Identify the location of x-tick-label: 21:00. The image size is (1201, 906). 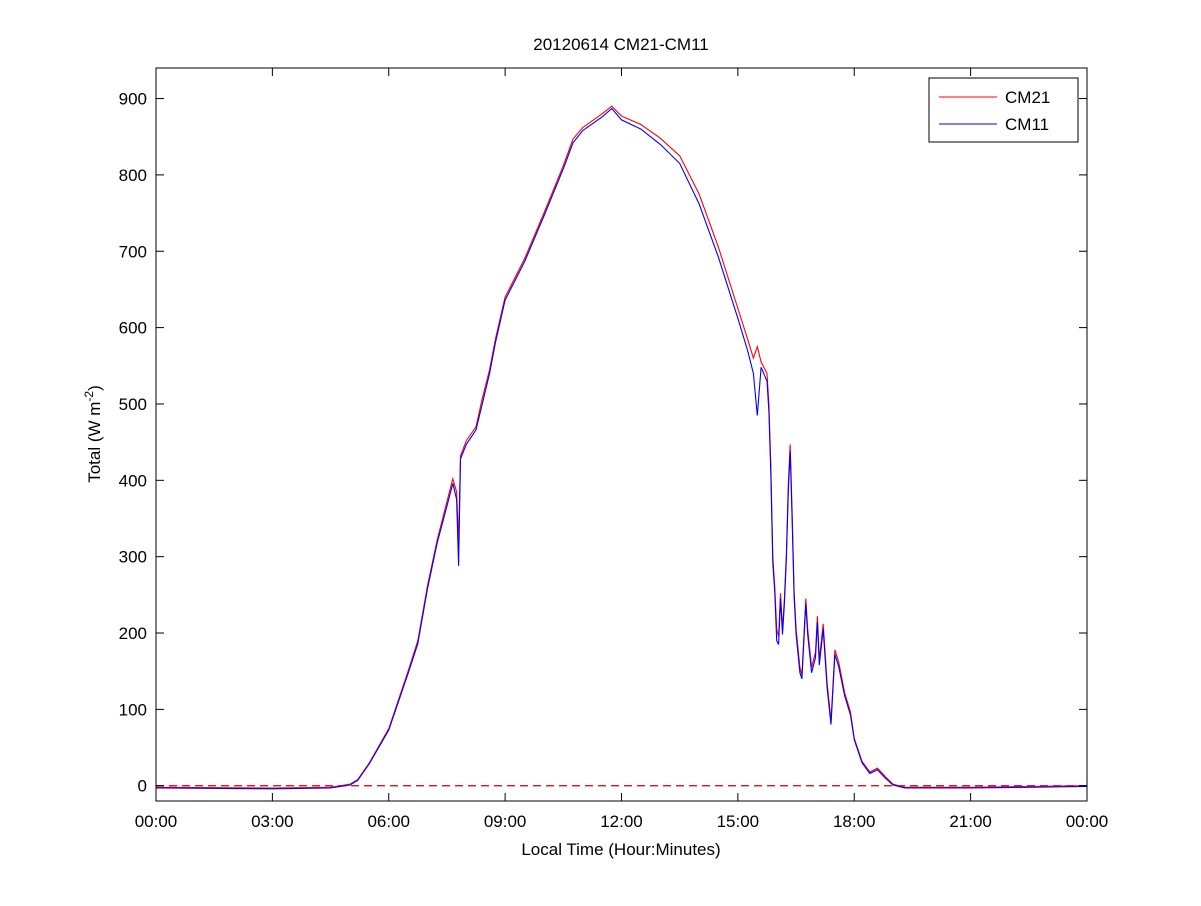
(970, 821).